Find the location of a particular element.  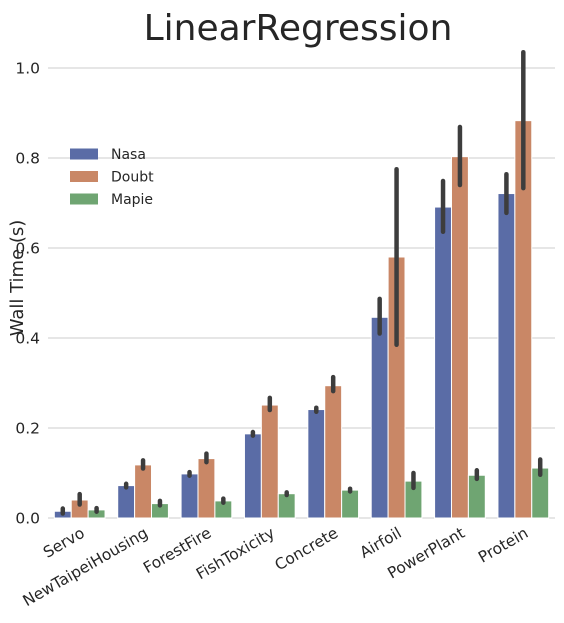

y-axis-label: Wall Time (s) is located at coordinates (17, 278).